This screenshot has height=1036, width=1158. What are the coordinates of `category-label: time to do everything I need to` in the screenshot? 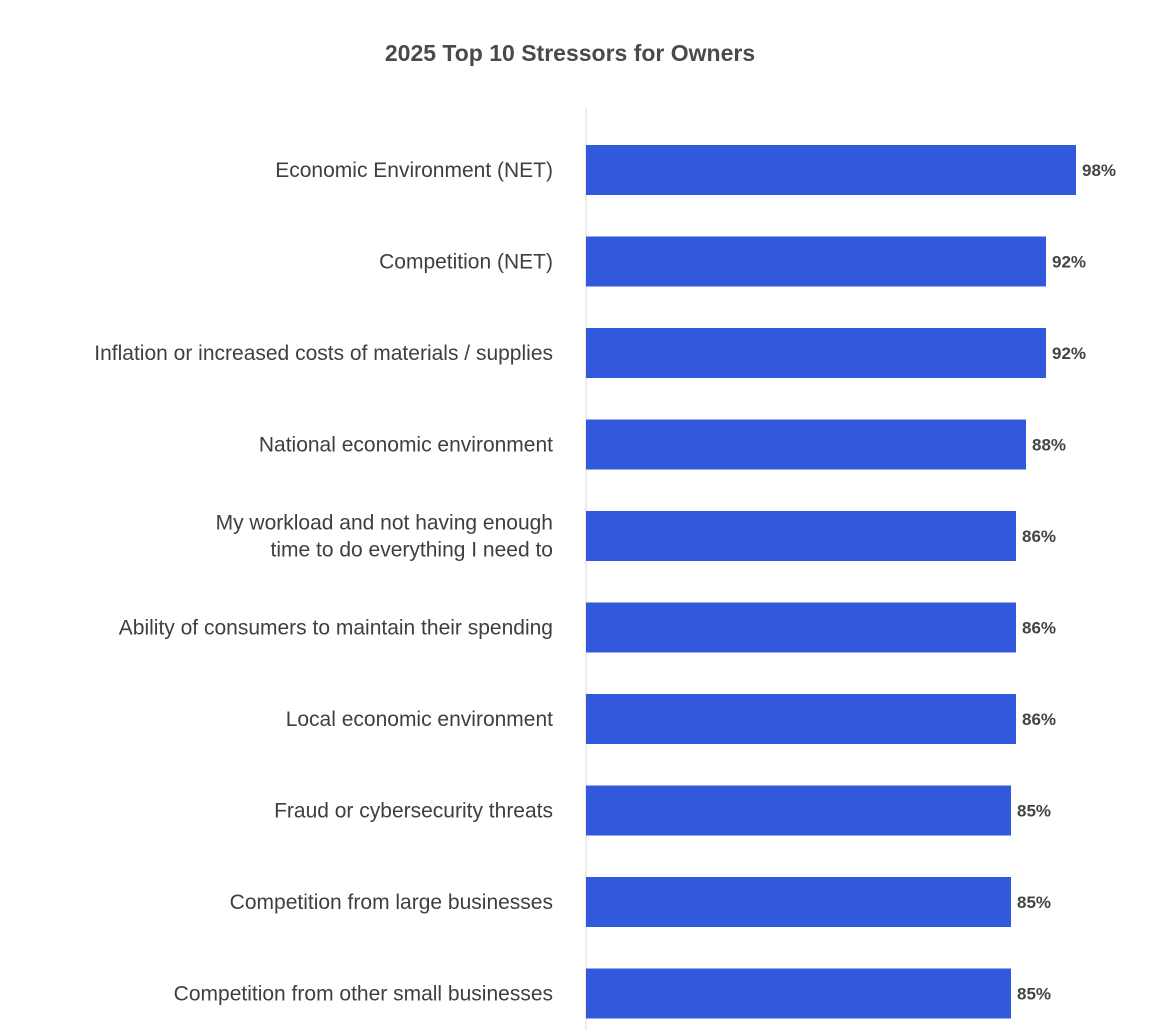 It's located at (411, 550).